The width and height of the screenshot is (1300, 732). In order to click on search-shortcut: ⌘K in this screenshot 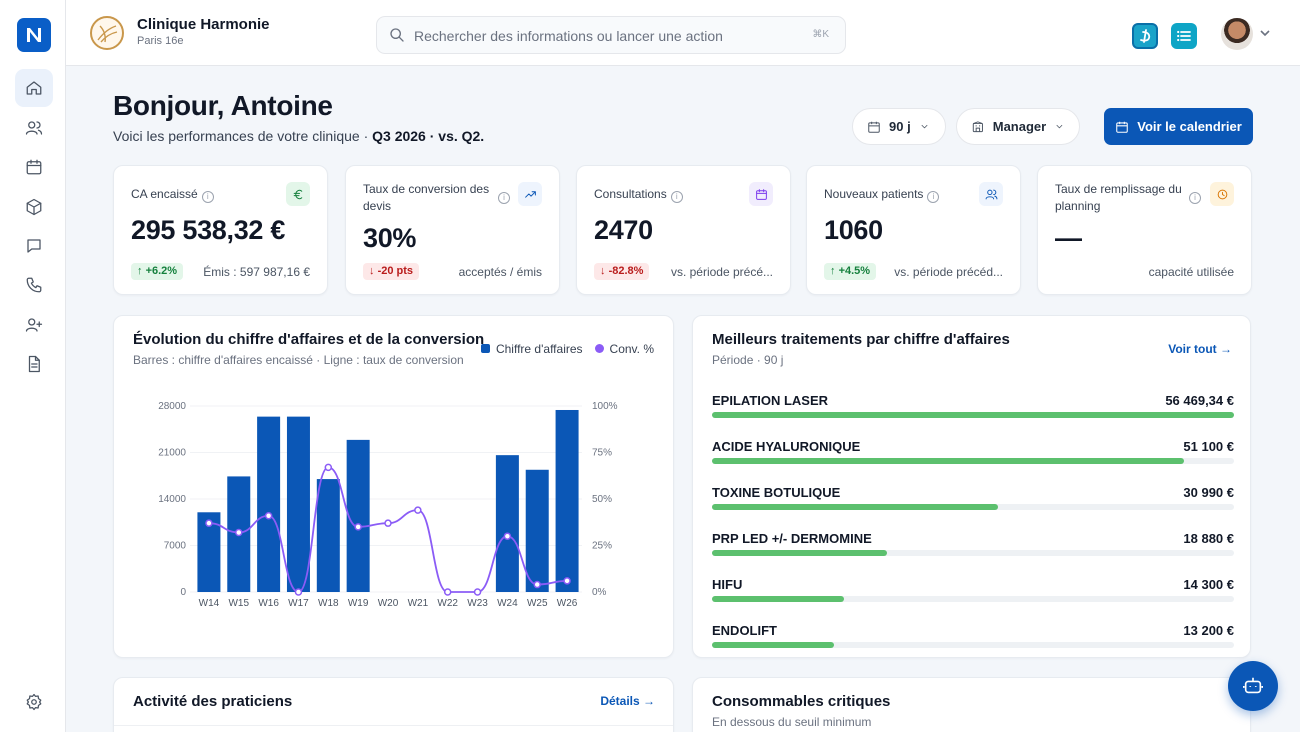, I will do `click(820, 34)`.